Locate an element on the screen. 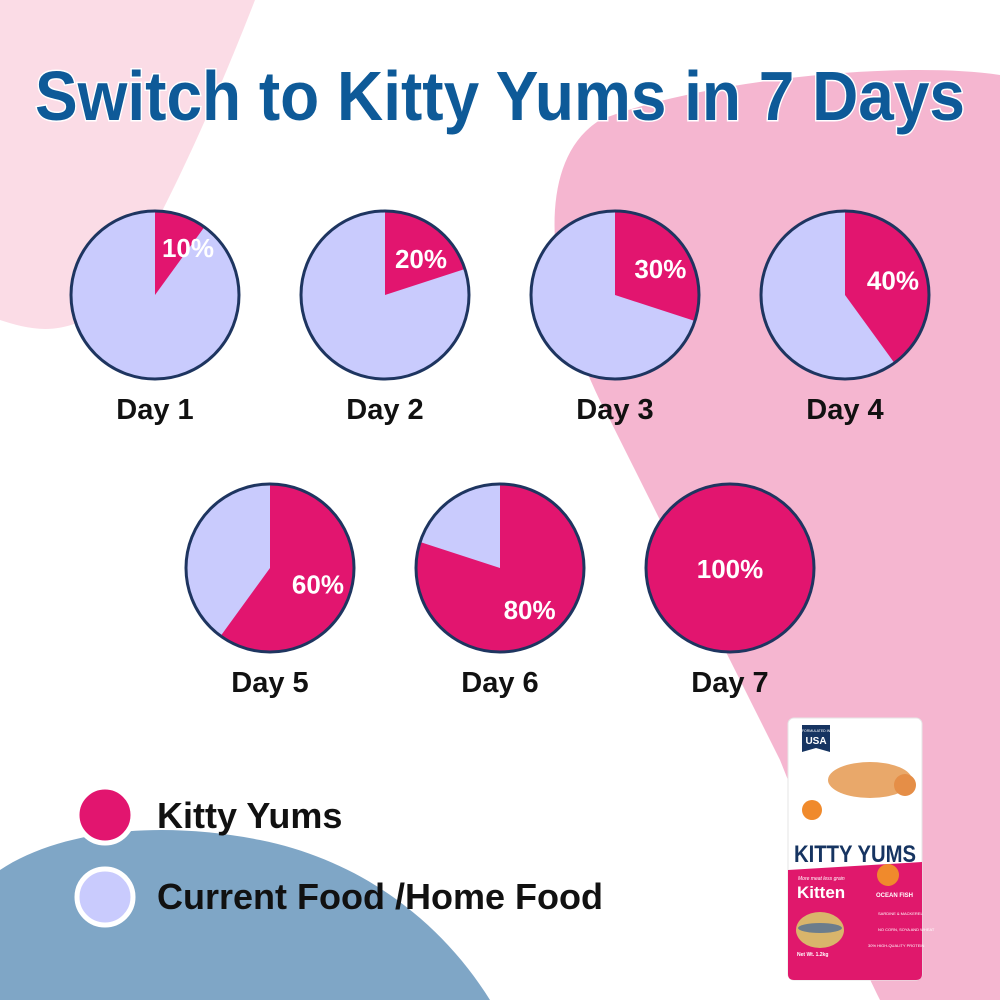 Image resolution: width=1000 pixels, height=1000 pixels. day-label: Day 3 is located at coordinates (614, 410).